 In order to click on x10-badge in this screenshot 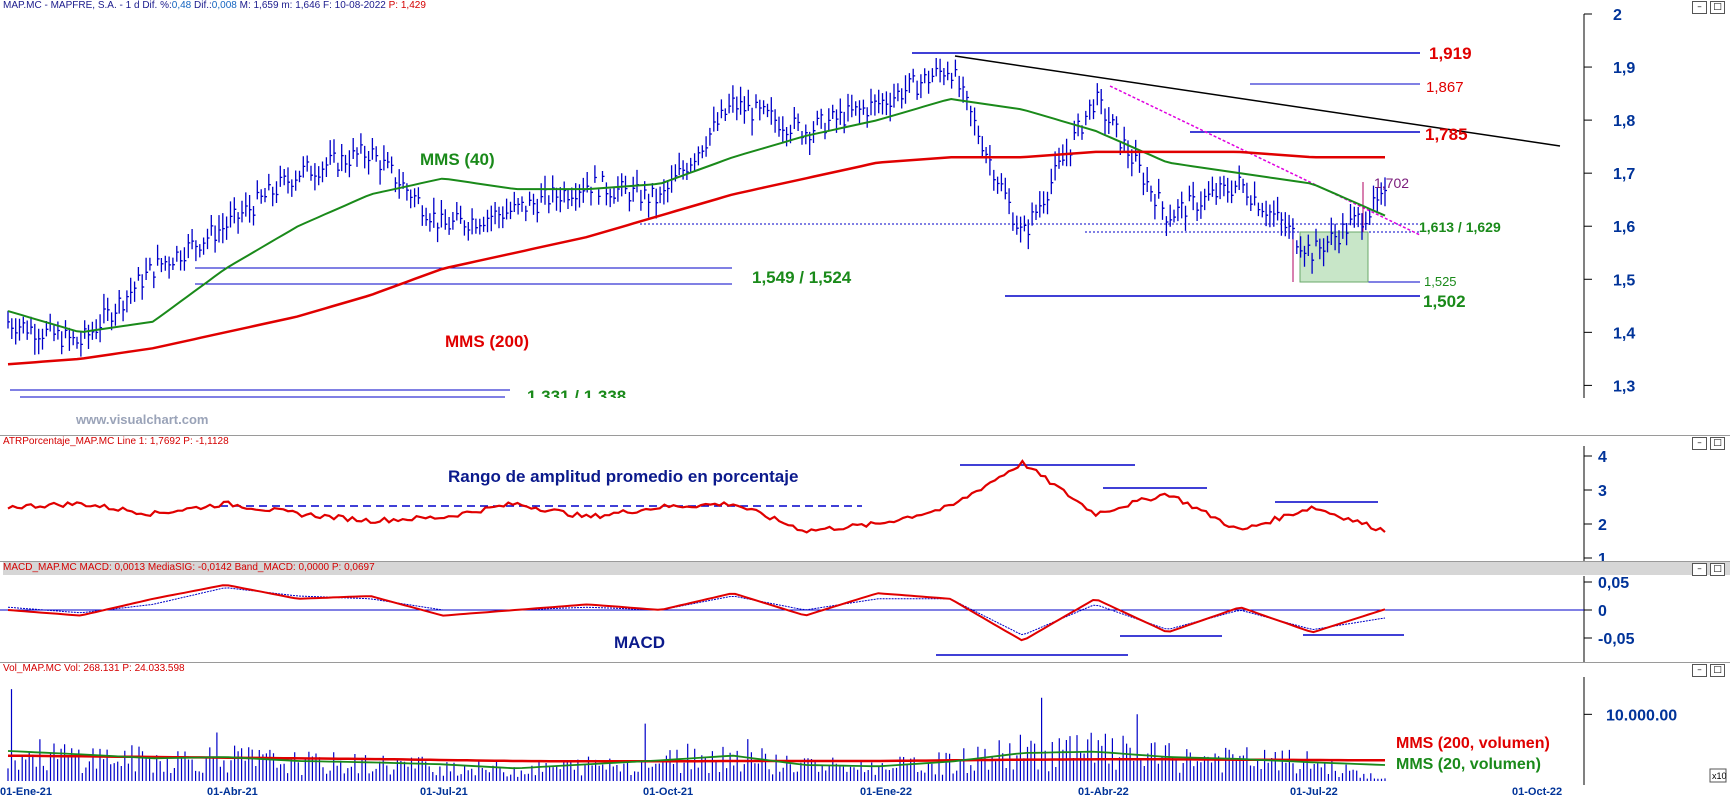, I will do `click(1718, 775)`.